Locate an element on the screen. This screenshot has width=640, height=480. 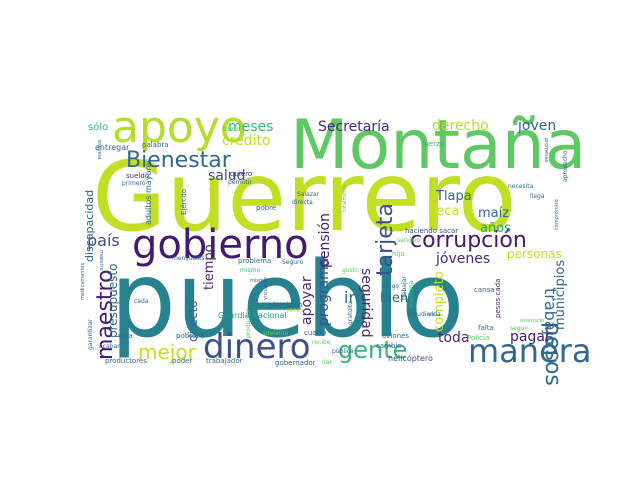
word-pesos: pesos is located at coordinates (552, 354).